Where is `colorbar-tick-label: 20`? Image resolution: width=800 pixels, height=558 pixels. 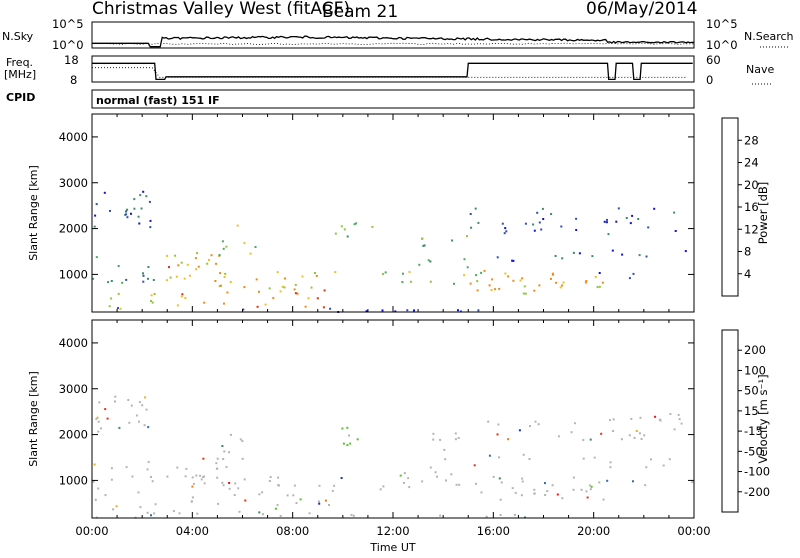
colorbar-tick-label: 20 is located at coordinates (751, 185).